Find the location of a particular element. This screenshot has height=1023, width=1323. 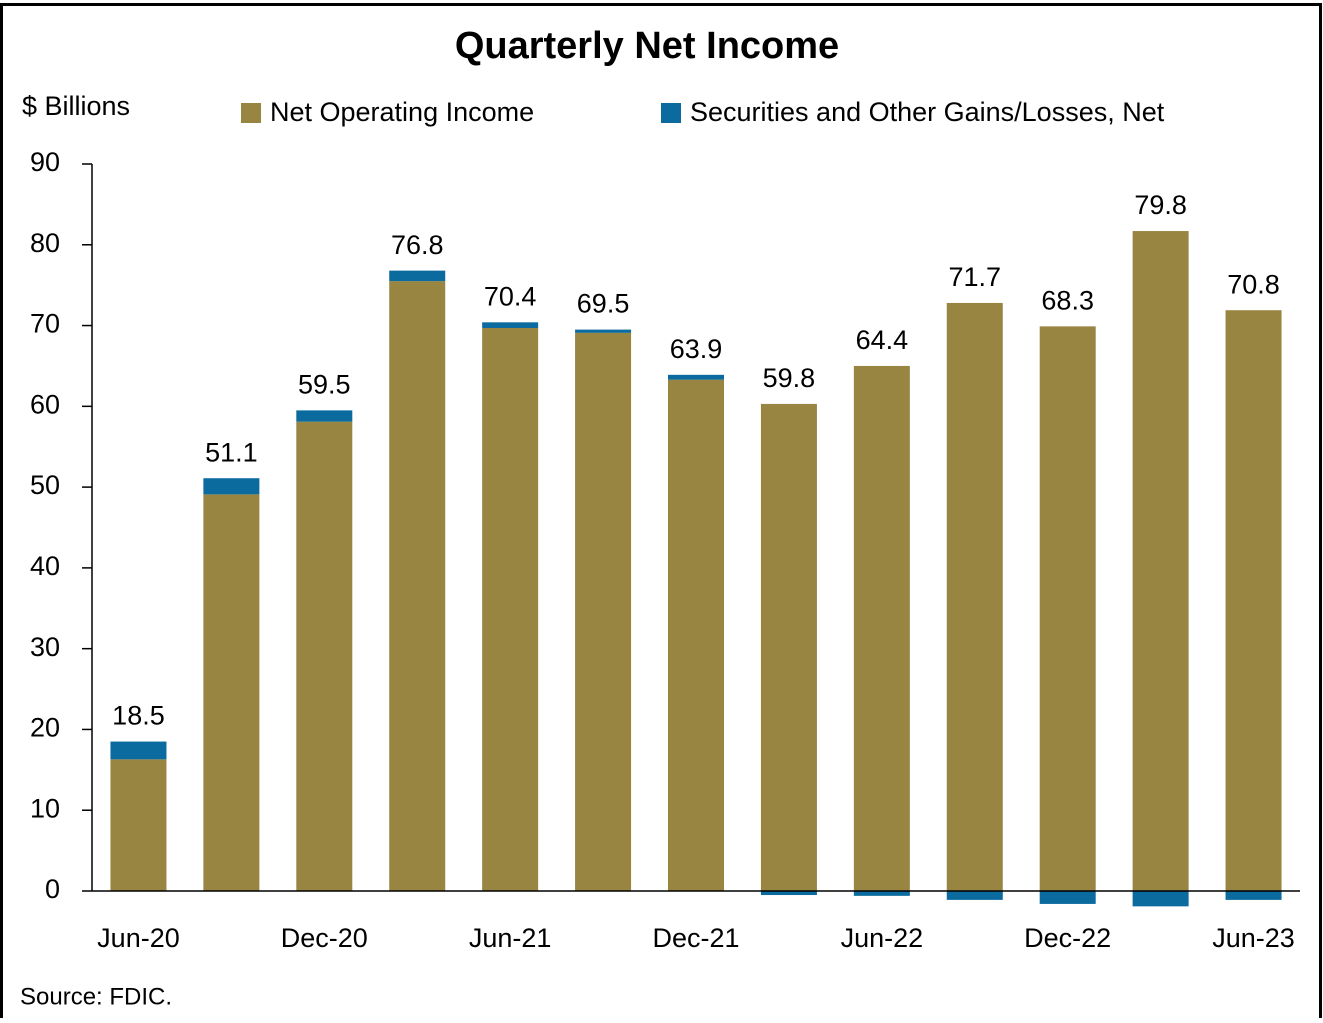

x-tick-label: Jun-20 is located at coordinates (138, 938).